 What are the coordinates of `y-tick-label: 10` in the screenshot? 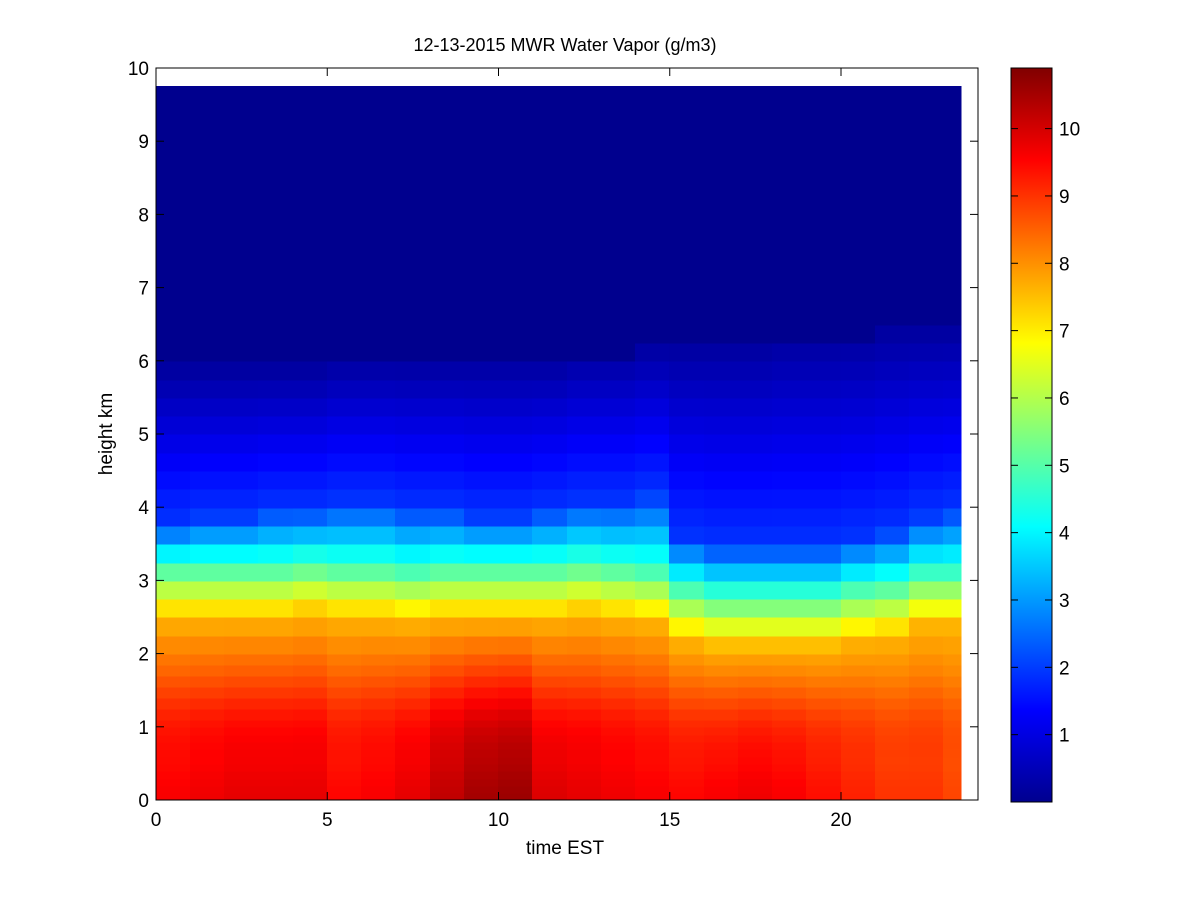 It's located at (138, 69).